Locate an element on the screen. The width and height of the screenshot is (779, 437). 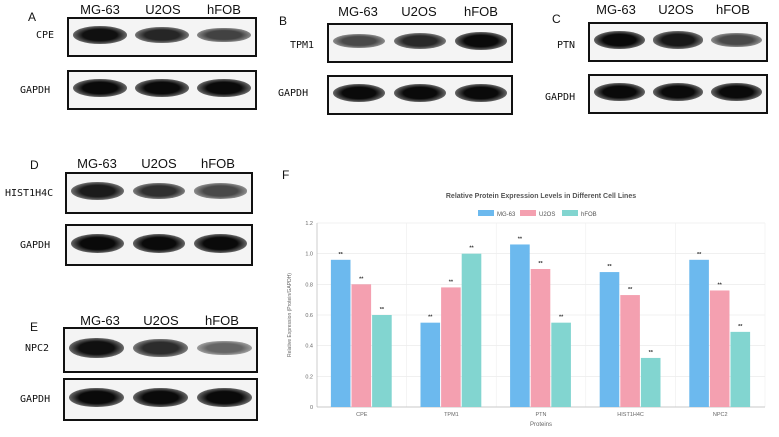
y-tick-label: 0.6 is located at coordinates (309, 316).